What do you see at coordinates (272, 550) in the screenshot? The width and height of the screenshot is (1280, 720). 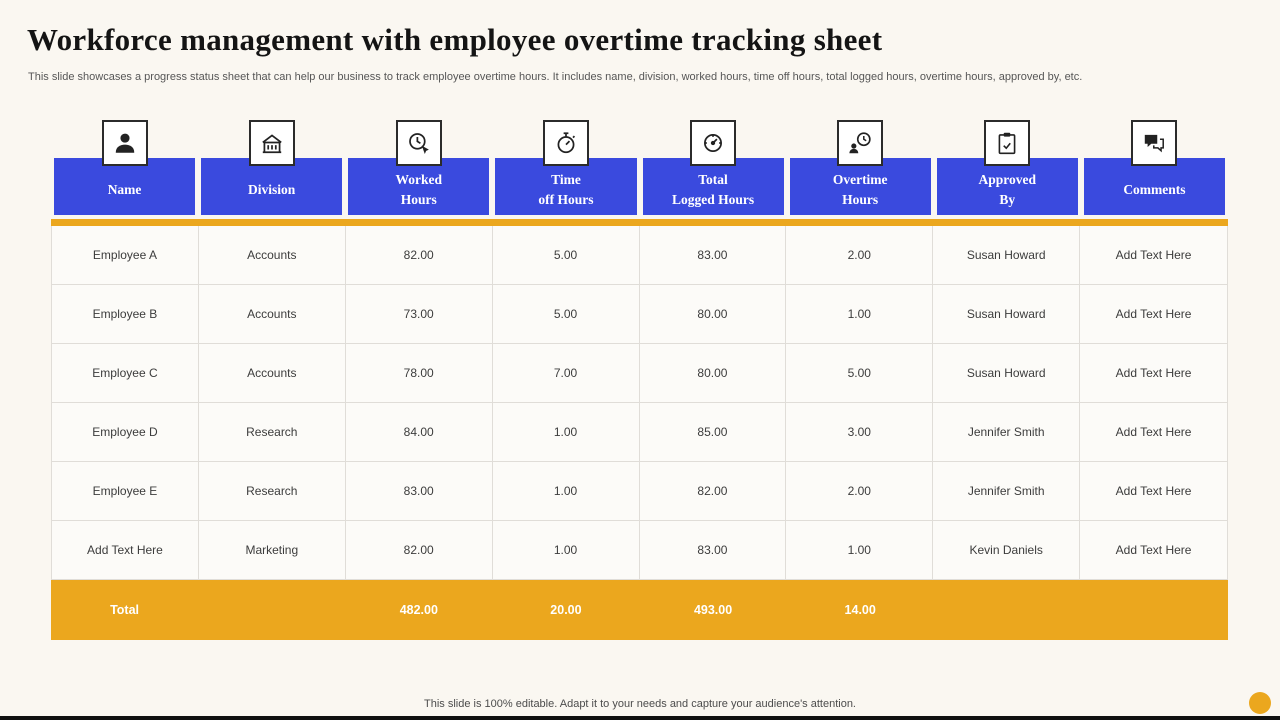 I see `table-cell: Marketing` at bounding box center [272, 550].